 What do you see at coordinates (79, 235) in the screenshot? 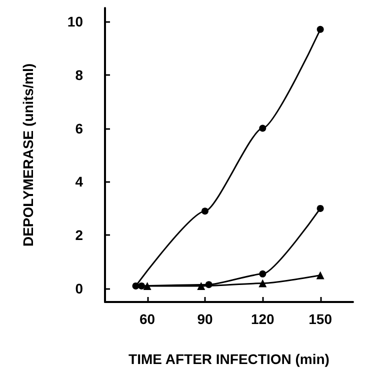
I see `y-tick-label: 2` at bounding box center [79, 235].